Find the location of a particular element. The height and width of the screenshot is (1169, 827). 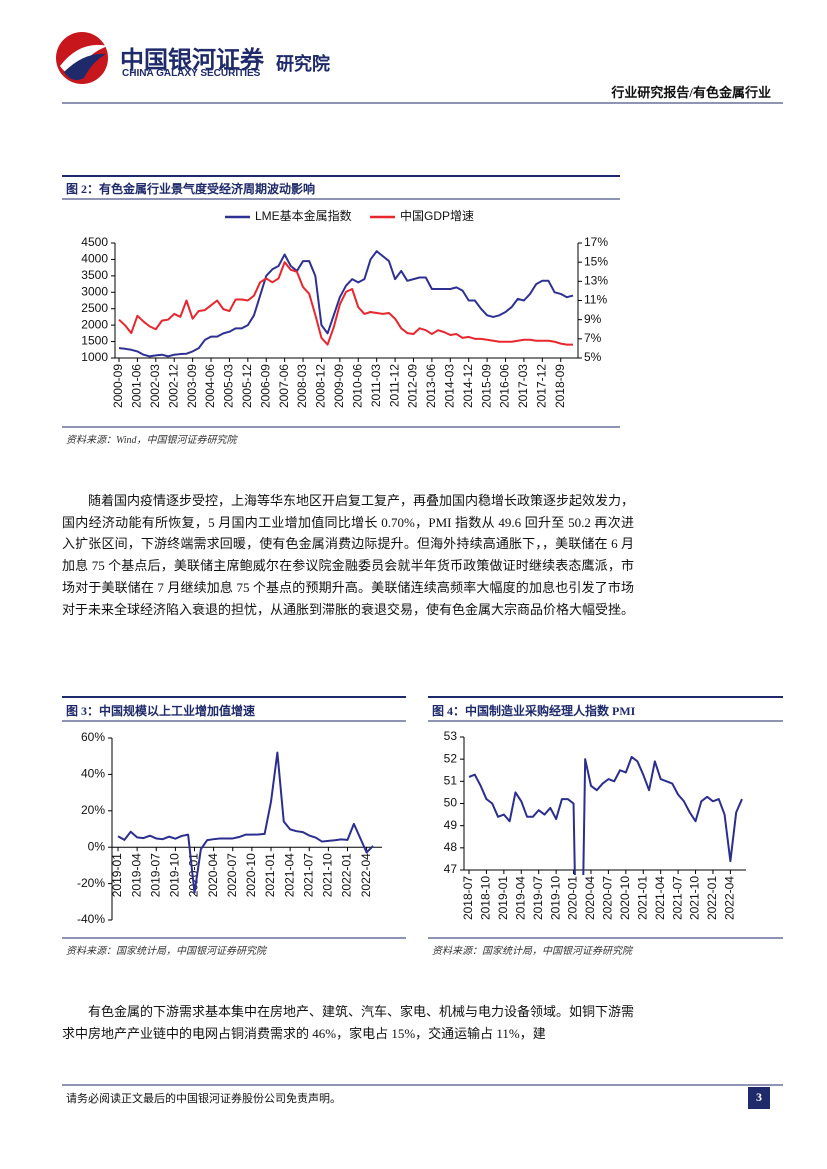

x-tick-label: 2009-09 is located at coordinates (339, 386).